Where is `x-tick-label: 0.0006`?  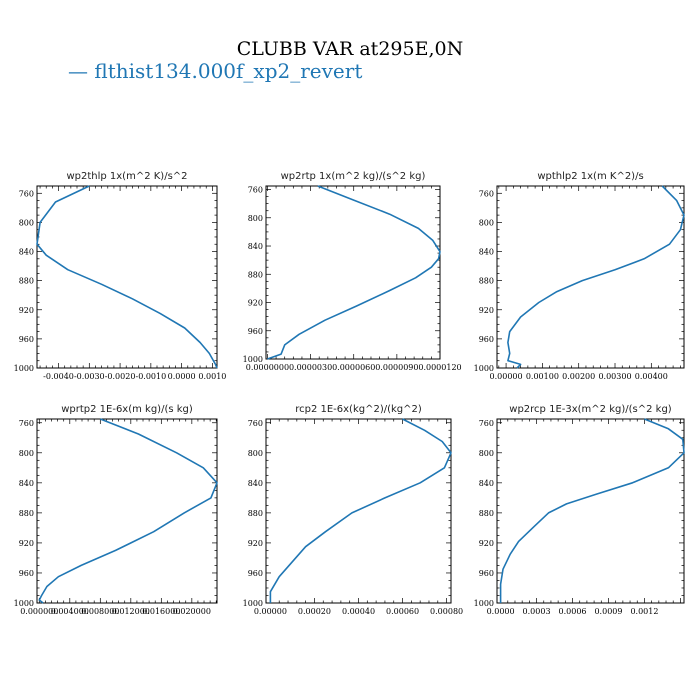 x-tick-label: 0.0006 is located at coordinates (573, 611).